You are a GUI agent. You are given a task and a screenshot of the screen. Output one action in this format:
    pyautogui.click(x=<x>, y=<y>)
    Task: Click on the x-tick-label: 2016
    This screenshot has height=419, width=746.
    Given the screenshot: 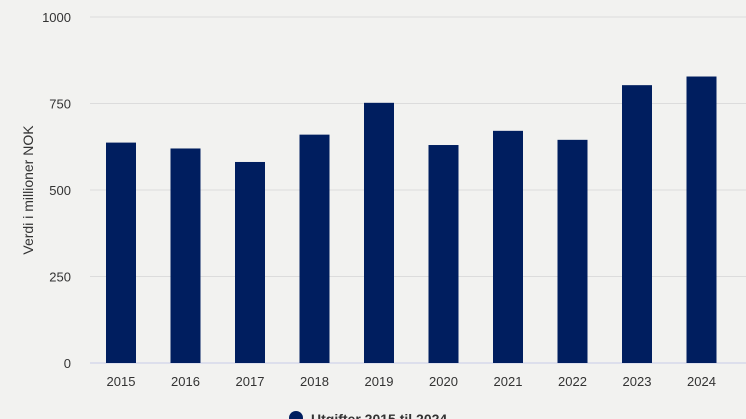 What is the action you would take?
    pyautogui.click(x=185, y=381)
    